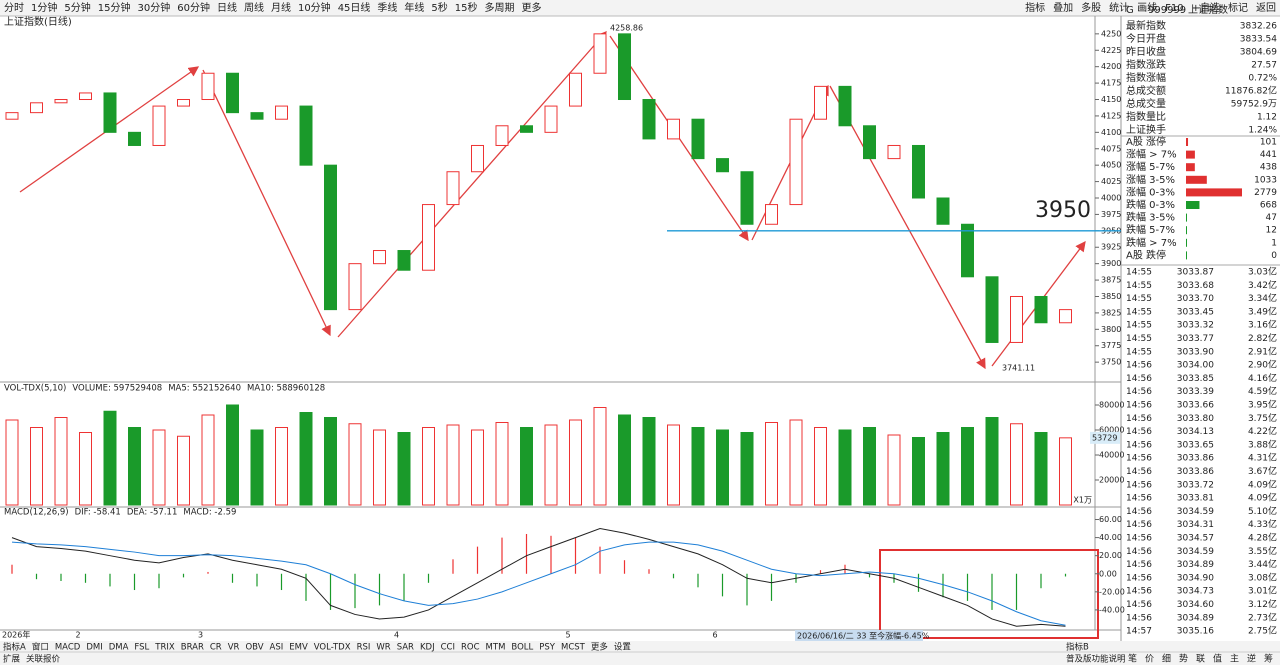  Describe the element at coordinates (192, 648) in the screenshot. I see `indicator-tab: BRAR` at that location.